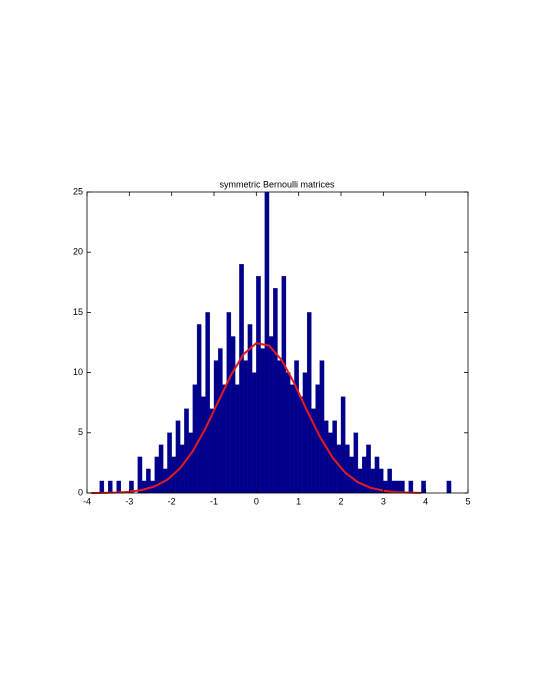 This screenshot has width=540, height=699. Describe the element at coordinates (78, 191) in the screenshot. I see `y-tick-label: 25` at that location.